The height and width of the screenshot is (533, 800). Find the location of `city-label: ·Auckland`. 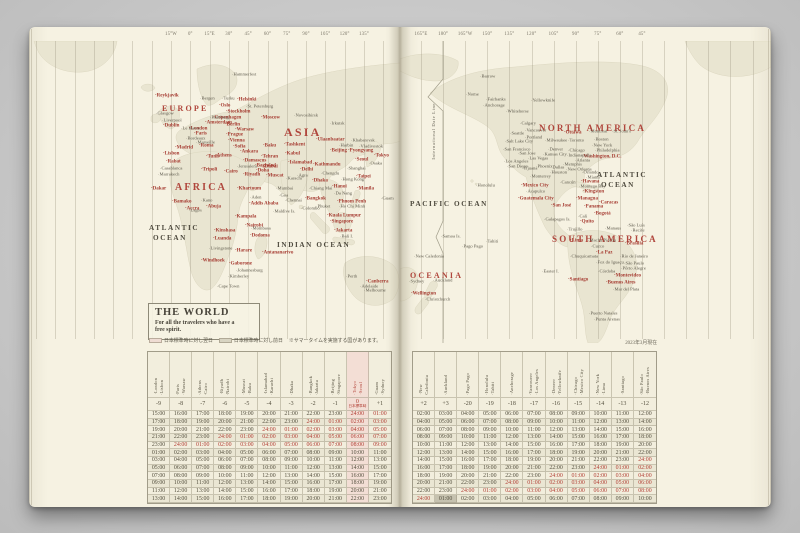

city-label: ·Auckland is located at coordinates (443, 280).